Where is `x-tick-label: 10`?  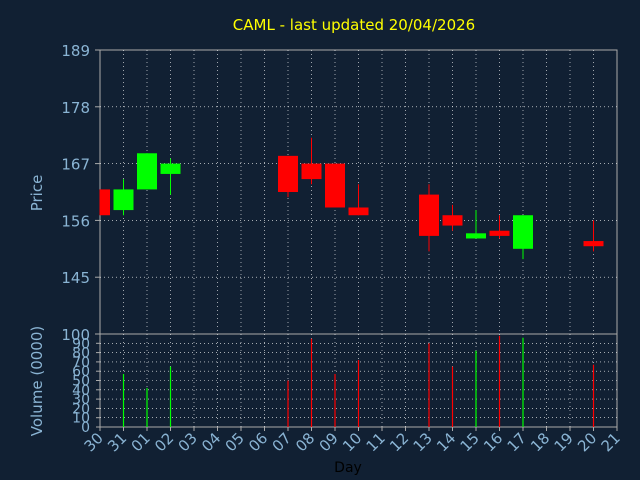
x-tick-label: 10 is located at coordinates (352, 442).